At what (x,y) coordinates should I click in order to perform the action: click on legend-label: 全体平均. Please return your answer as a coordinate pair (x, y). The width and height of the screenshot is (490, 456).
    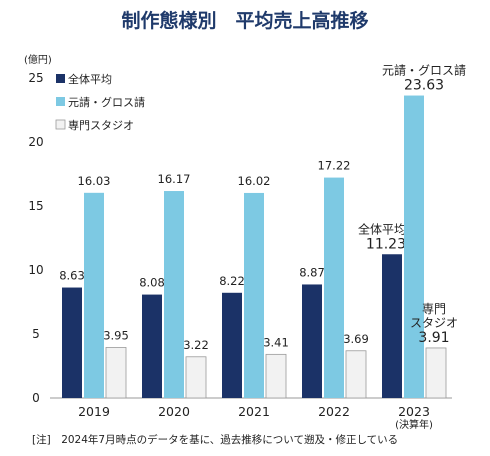
    Looking at the image, I should click on (90, 79).